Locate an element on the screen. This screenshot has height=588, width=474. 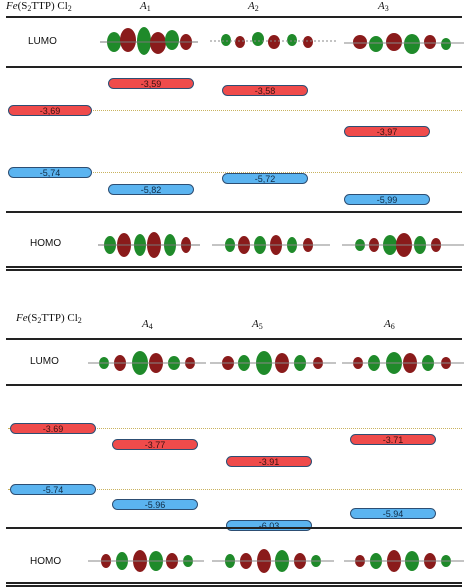
header2-ref-prefix: Fe is located at coordinates (22, 318).